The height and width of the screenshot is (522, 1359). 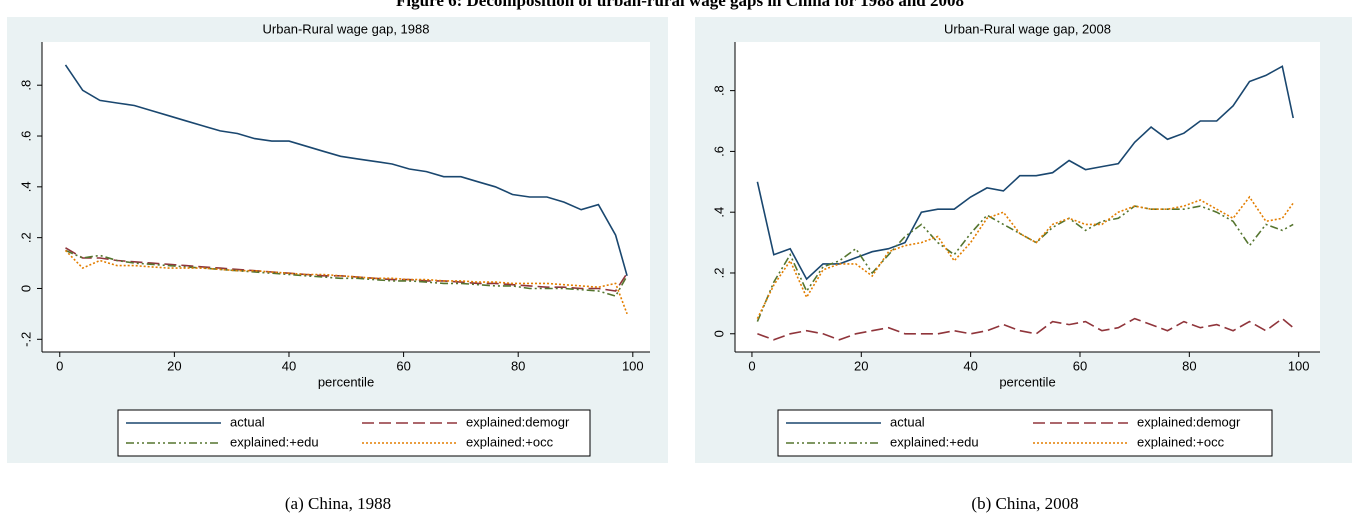 What do you see at coordinates (1024, 503) in the screenshot?
I see `caption: (b) China, 2008` at bounding box center [1024, 503].